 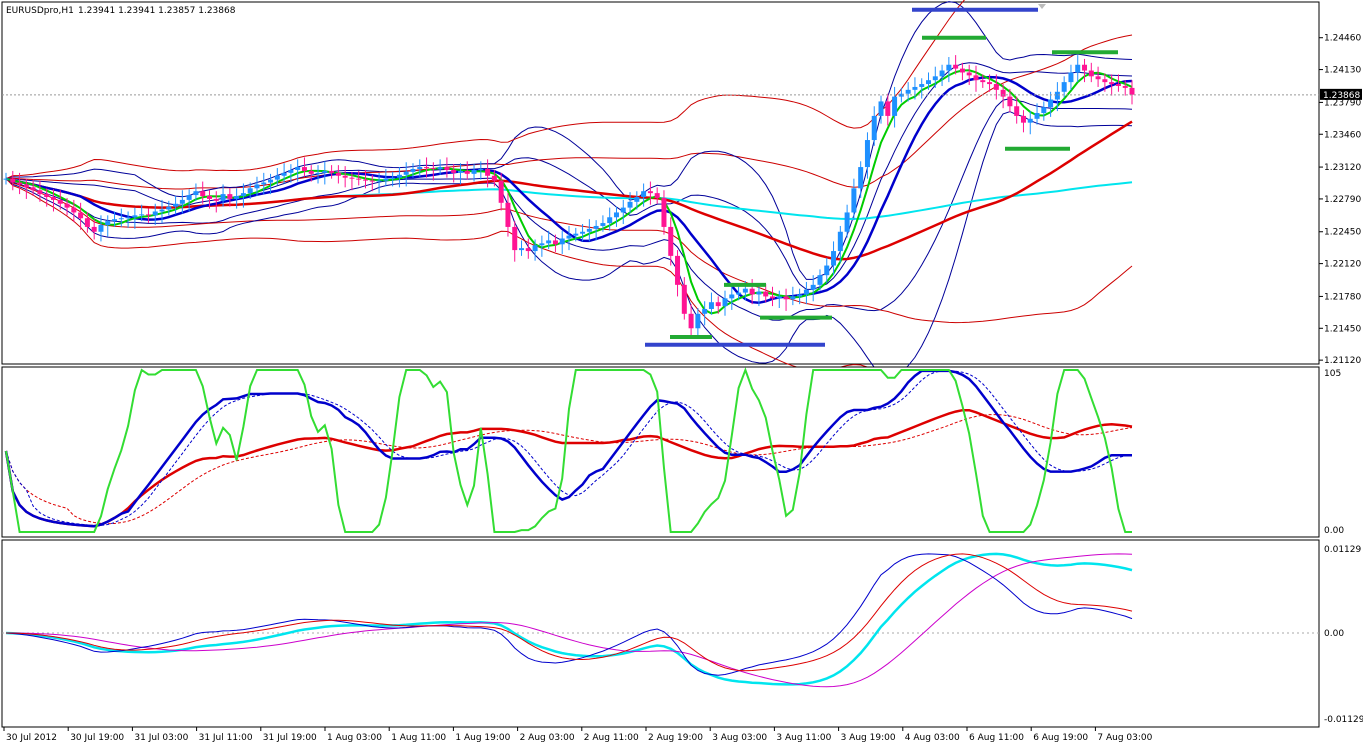 I want to click on time-tick-label: 30 Jul 19:00, so click(x=97, y=738).